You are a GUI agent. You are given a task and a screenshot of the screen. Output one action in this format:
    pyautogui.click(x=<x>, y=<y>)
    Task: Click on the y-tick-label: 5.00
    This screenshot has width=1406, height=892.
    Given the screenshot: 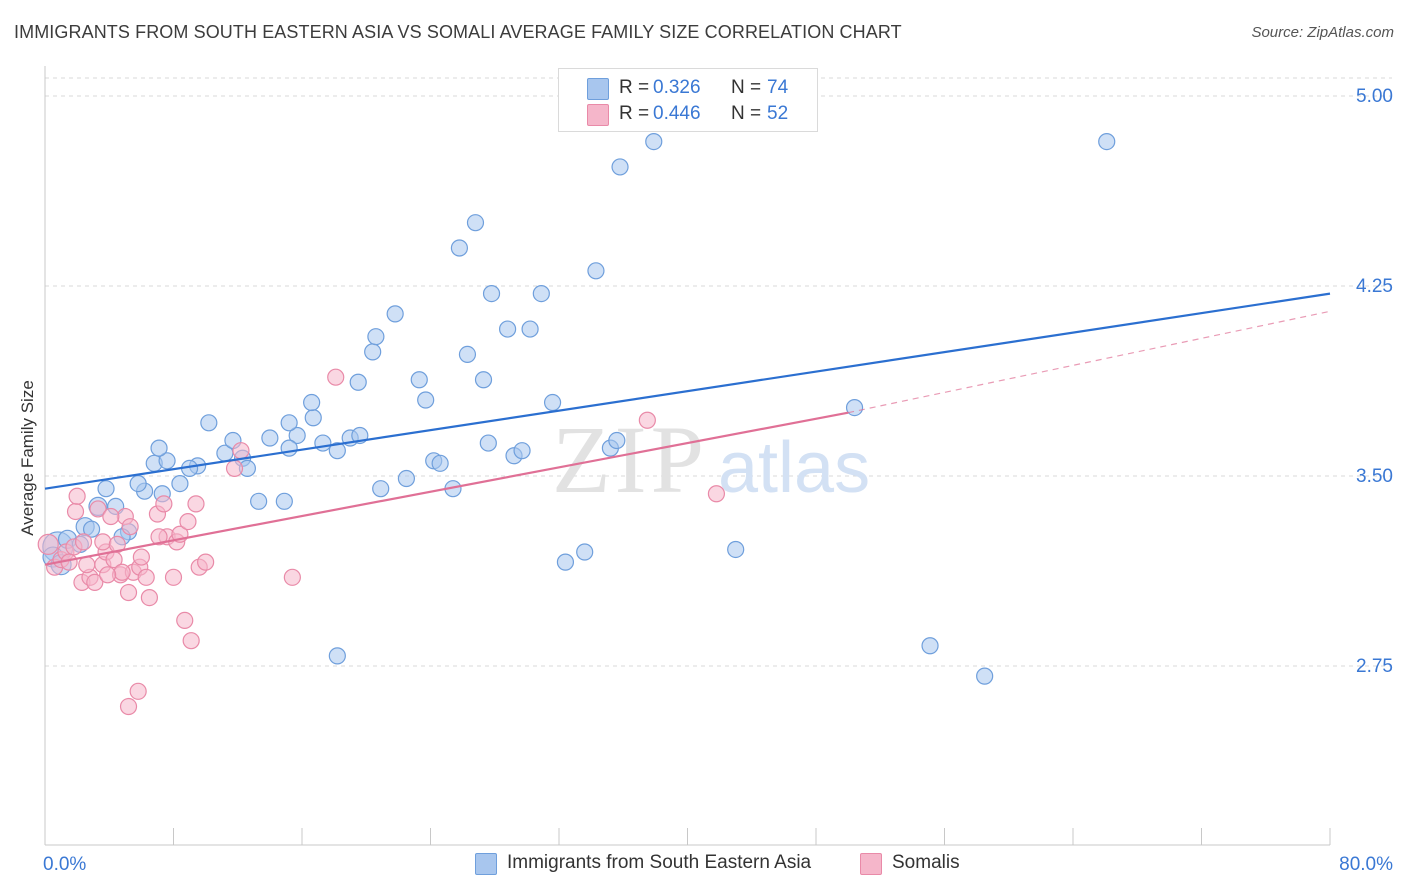 What is the action you would take?
    pyautogui.click(x=1374, y=96)
    